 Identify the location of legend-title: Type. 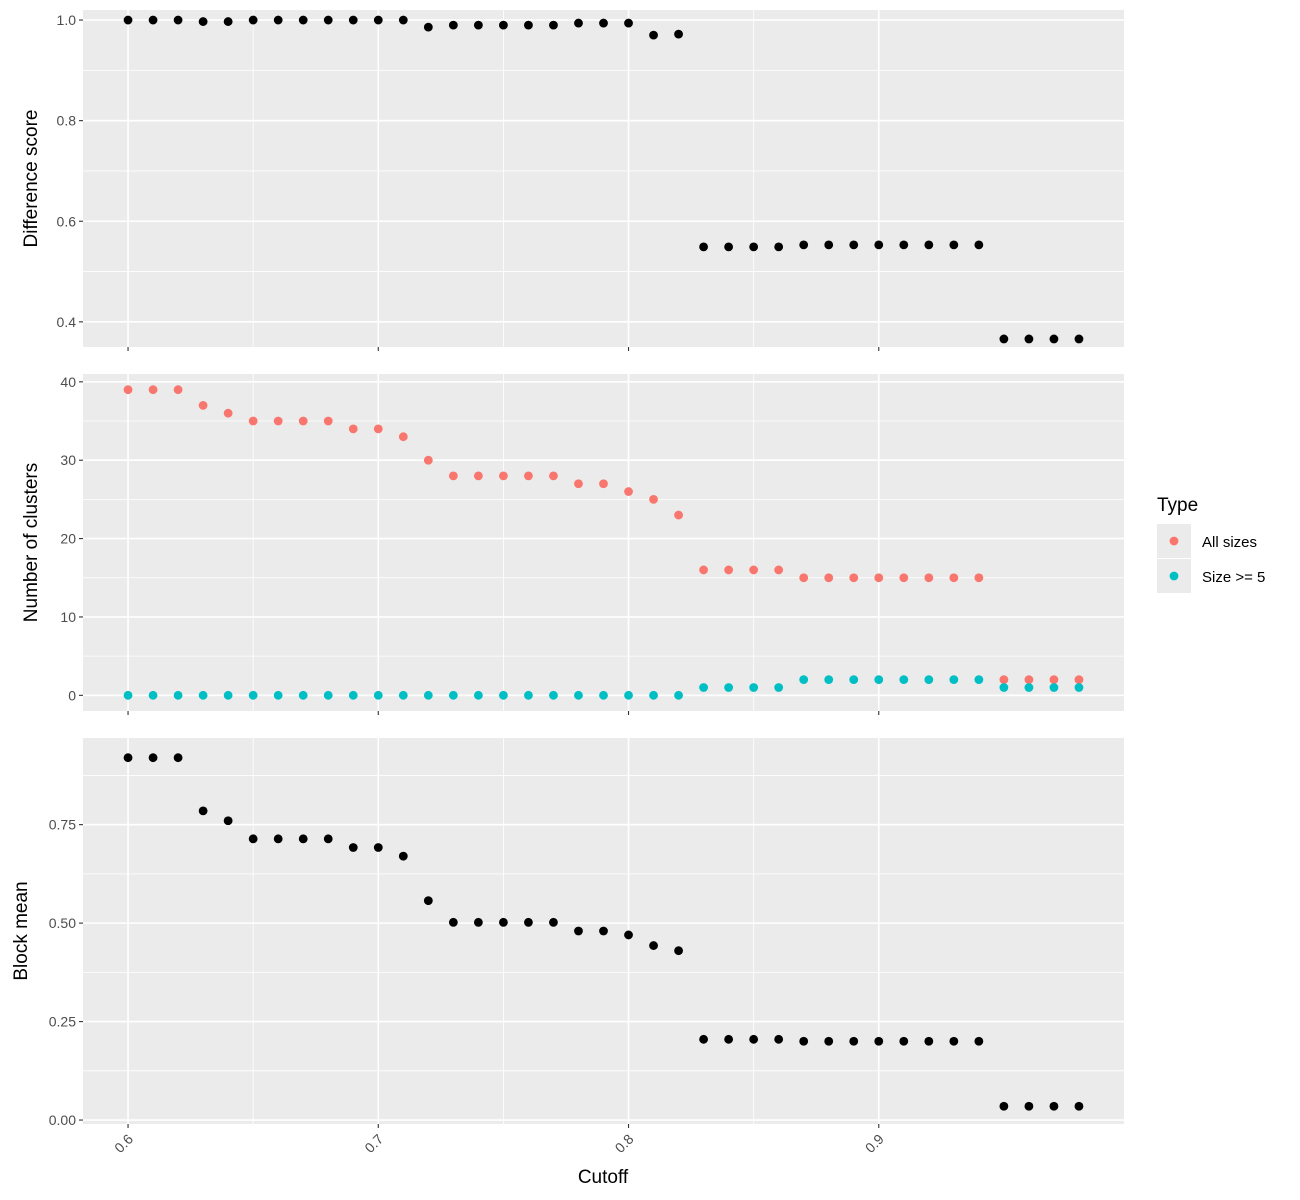
(1177, 505).